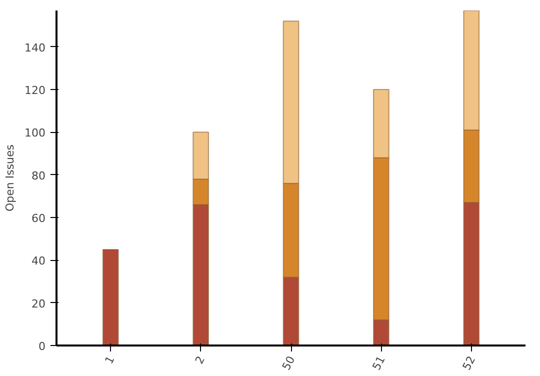  I want to click on y-tick-label: 120, so click(35, 90).